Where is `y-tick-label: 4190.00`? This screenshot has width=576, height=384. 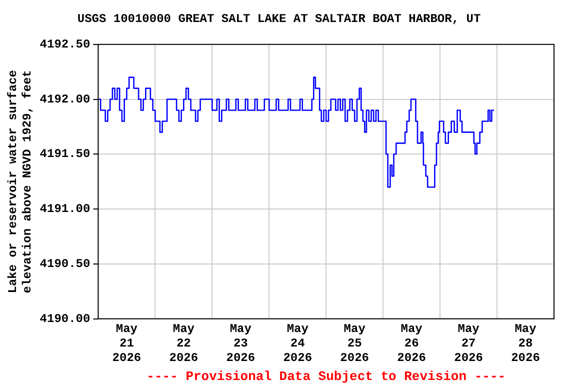 y-tick-label: 4190.00 is located at coordinates (65, 319).